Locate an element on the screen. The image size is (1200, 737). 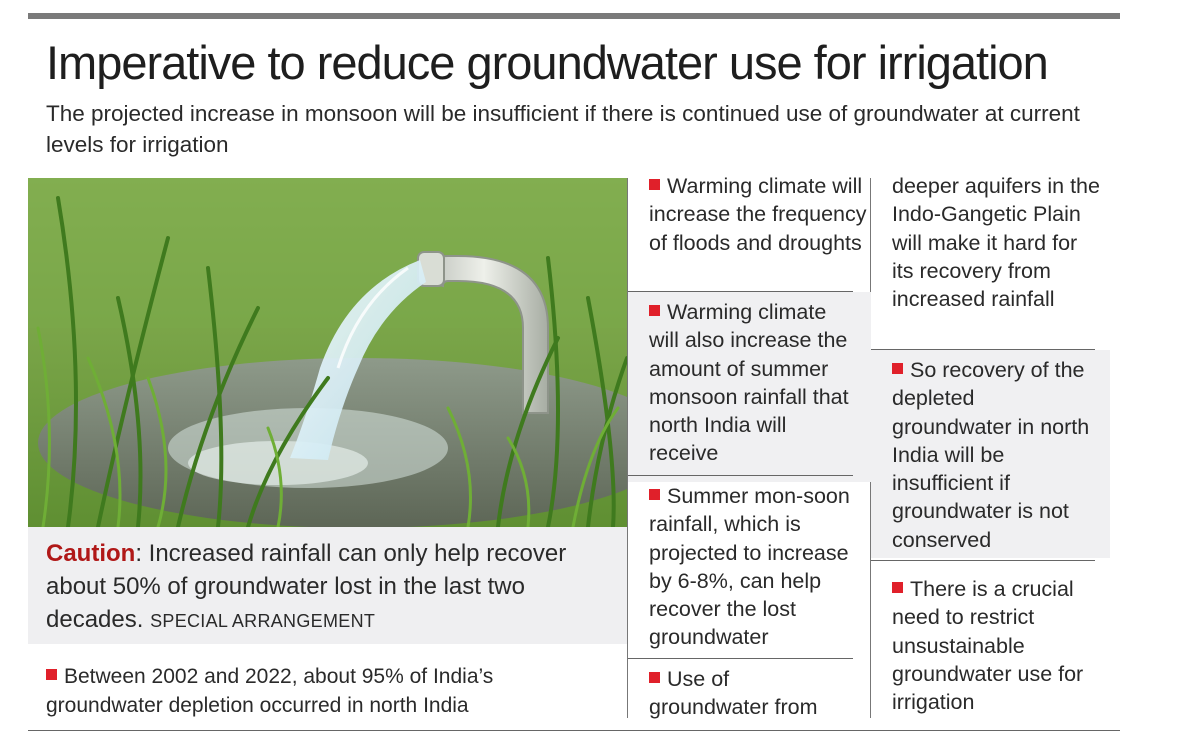
photo-credit: SPECIAL ARRANGEMENT is located at coordinates (263, 621).